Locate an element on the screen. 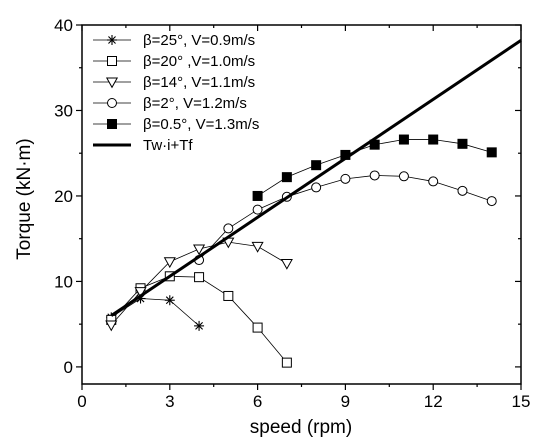 Image resolution: width=550 pixels, height=444 pixels. legend-label: β=25°, V=0.9m/s is located at coordinates (199, 40).